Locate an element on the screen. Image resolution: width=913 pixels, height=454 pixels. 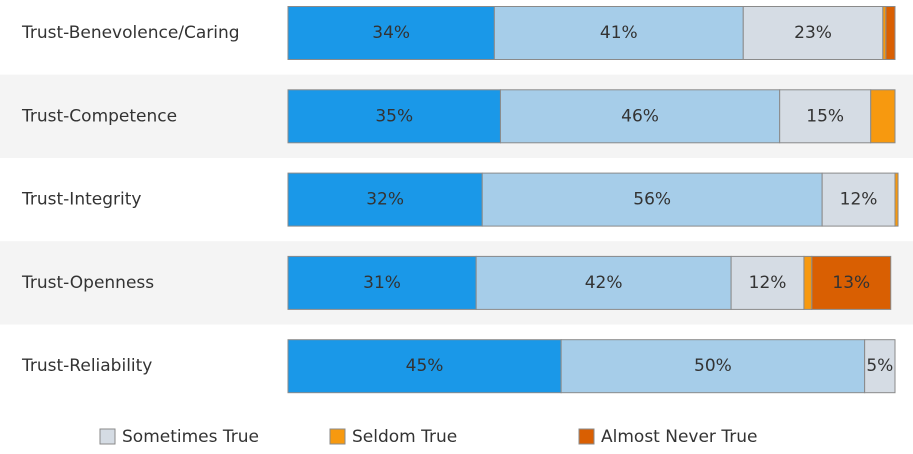
category-label: Trust-Competence is located at coordinates (99, 116).